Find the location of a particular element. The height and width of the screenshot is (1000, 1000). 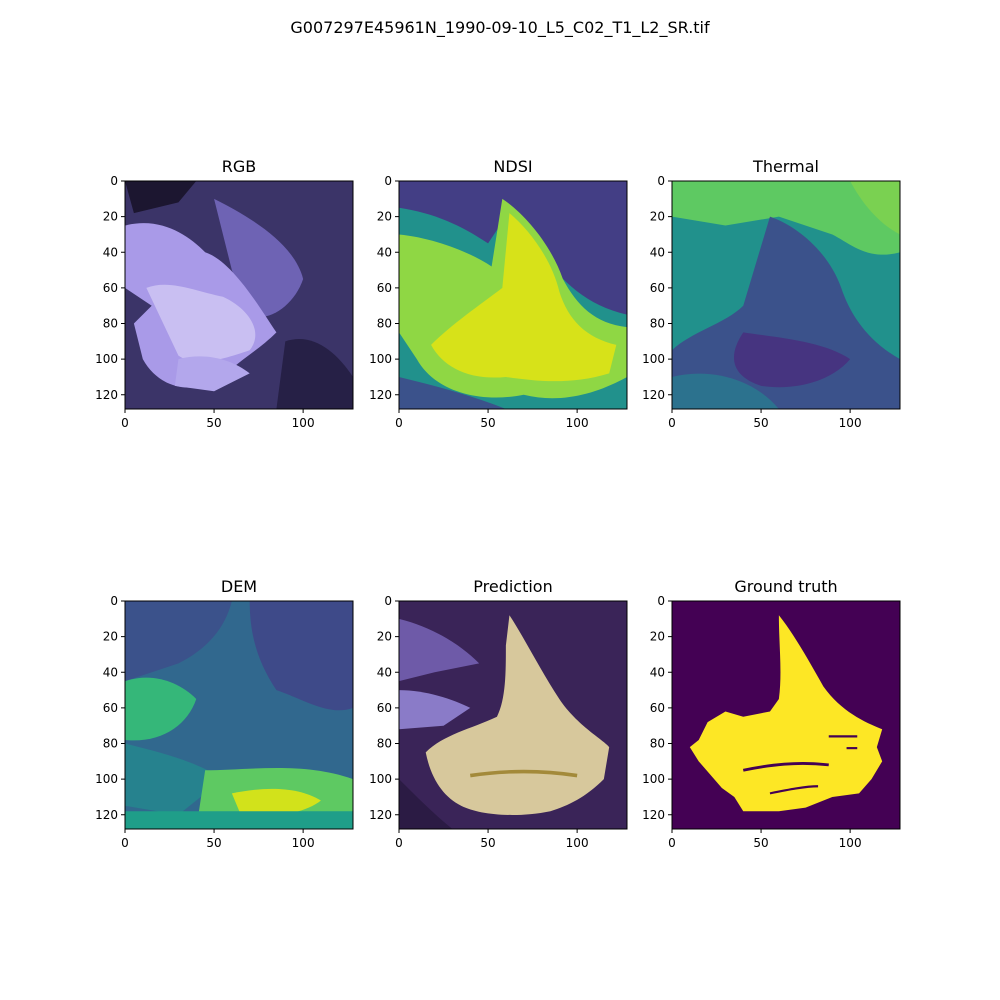

panel-ndsi: NDSI is located at coordinates (513, 283).